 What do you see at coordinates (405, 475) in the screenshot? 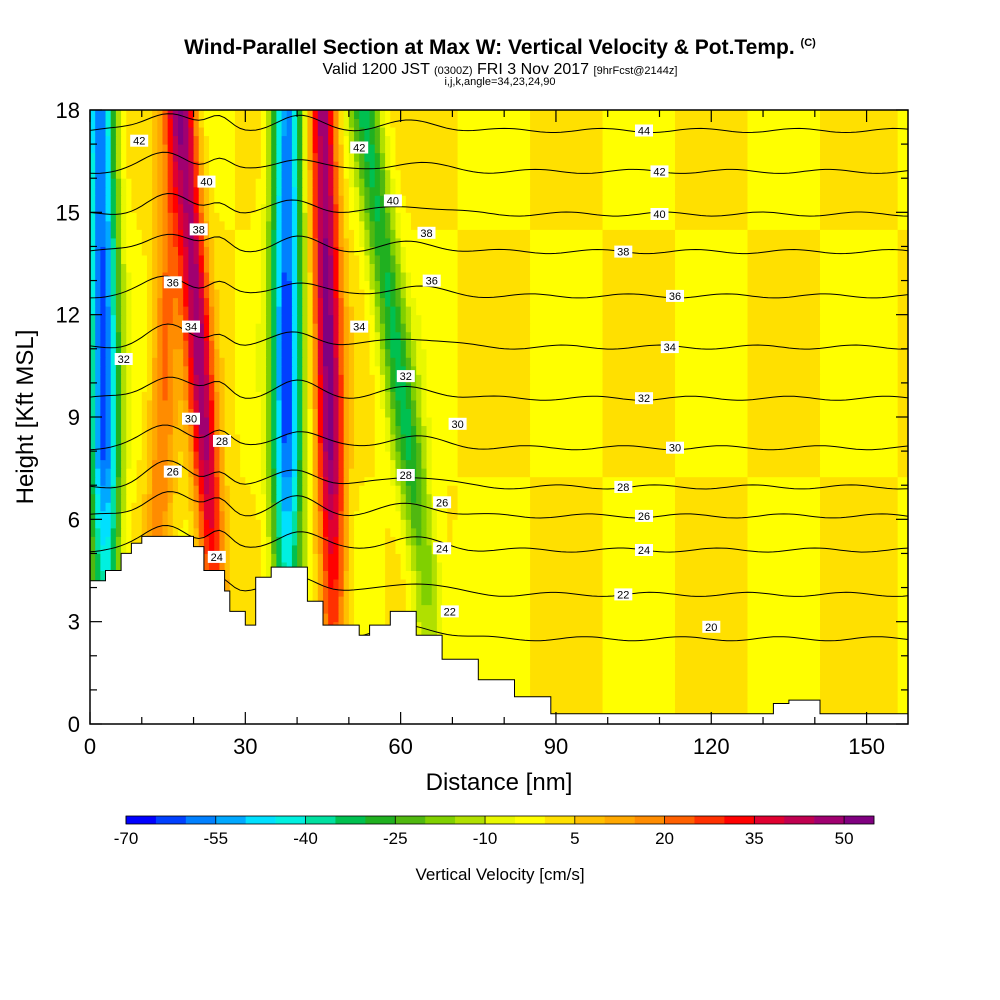
I see `contour-label: 28` at bounding box center [405, 475].